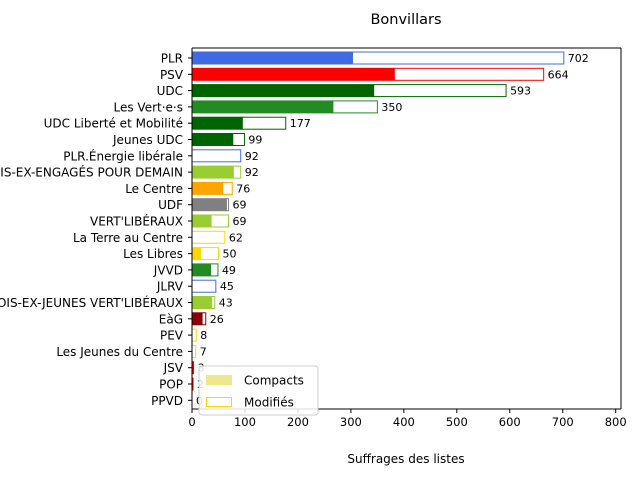 The height and width of the screenshot is (480, 640). I want to click on category-label: UDC, so click(170, 91).